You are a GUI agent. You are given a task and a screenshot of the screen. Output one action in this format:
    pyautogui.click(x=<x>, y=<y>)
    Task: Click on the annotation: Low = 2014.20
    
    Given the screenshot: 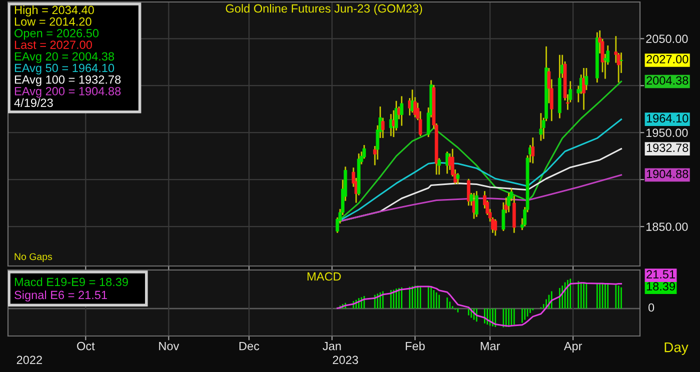 What is the action you would take?
    pyautogui.click(x=53, y=21)
    